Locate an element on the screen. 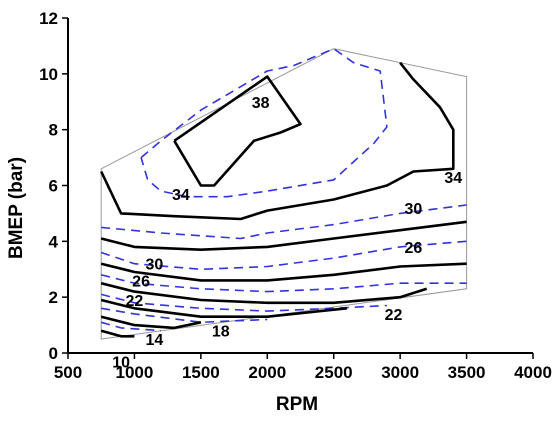 The width and height of the screenshot is (559, 423). y-tick-label-2: 2 is located at coordinates (53, 297).